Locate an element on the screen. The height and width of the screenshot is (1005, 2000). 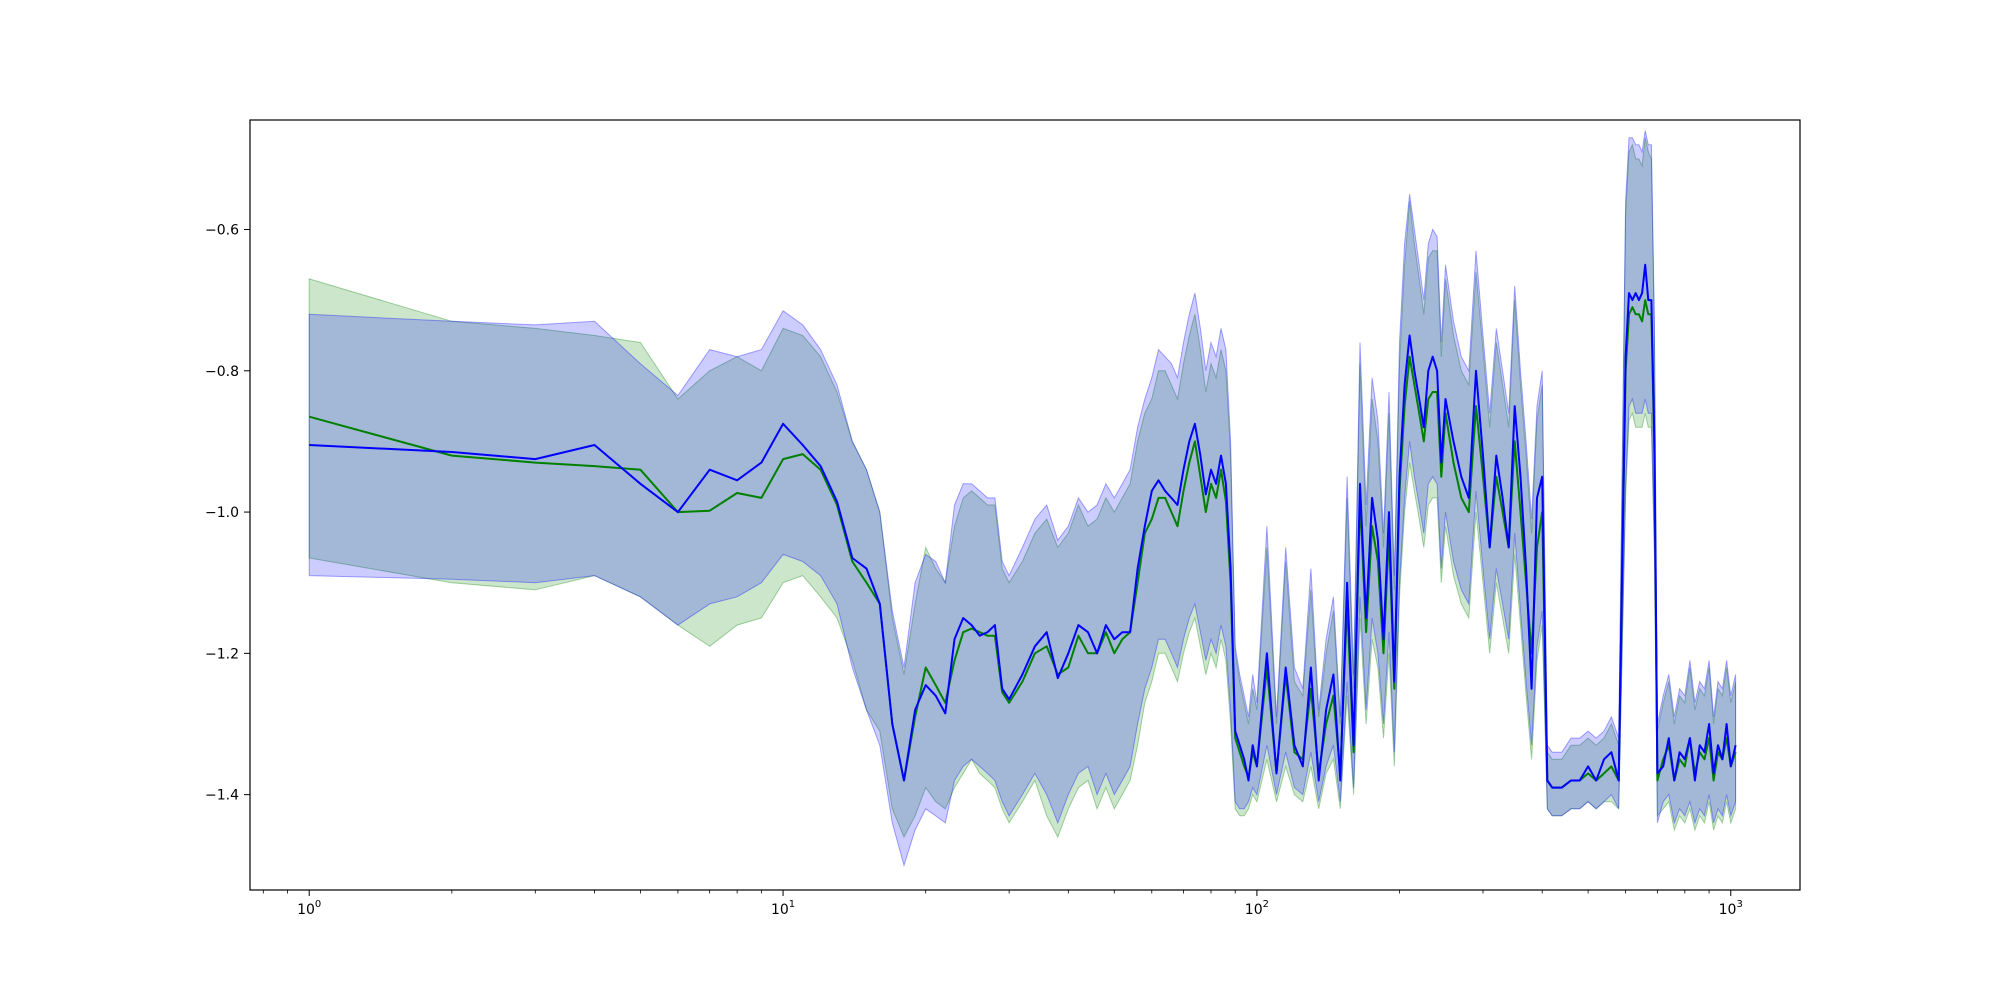
y-tick-label: −1.0 is located at coordinates (222, 513).